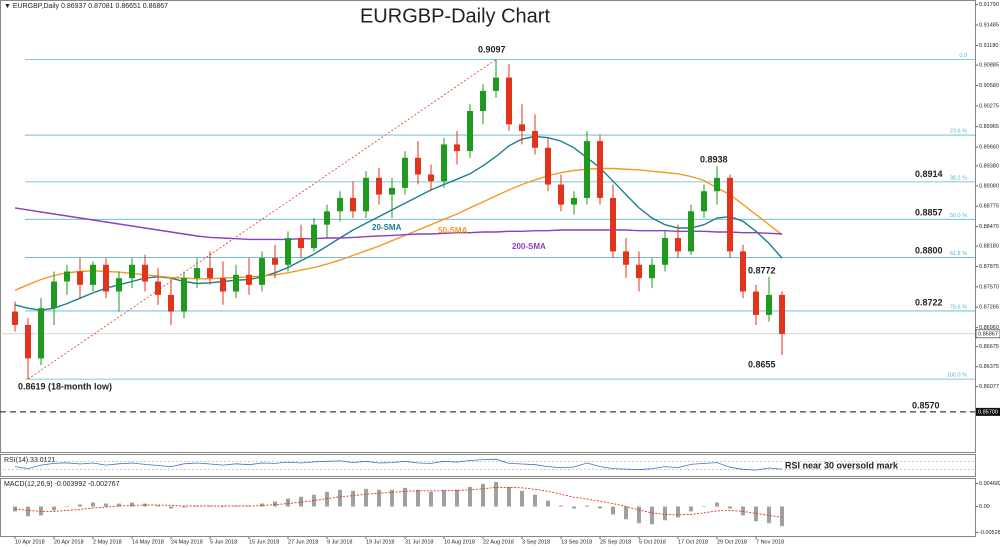 The width and height of the screenshot is (1000, 547). What do you see at coordinates (148, 542) in the screenshot?
I see `x-tick-label: 14 May 2018` at bounding box center [148, 542].